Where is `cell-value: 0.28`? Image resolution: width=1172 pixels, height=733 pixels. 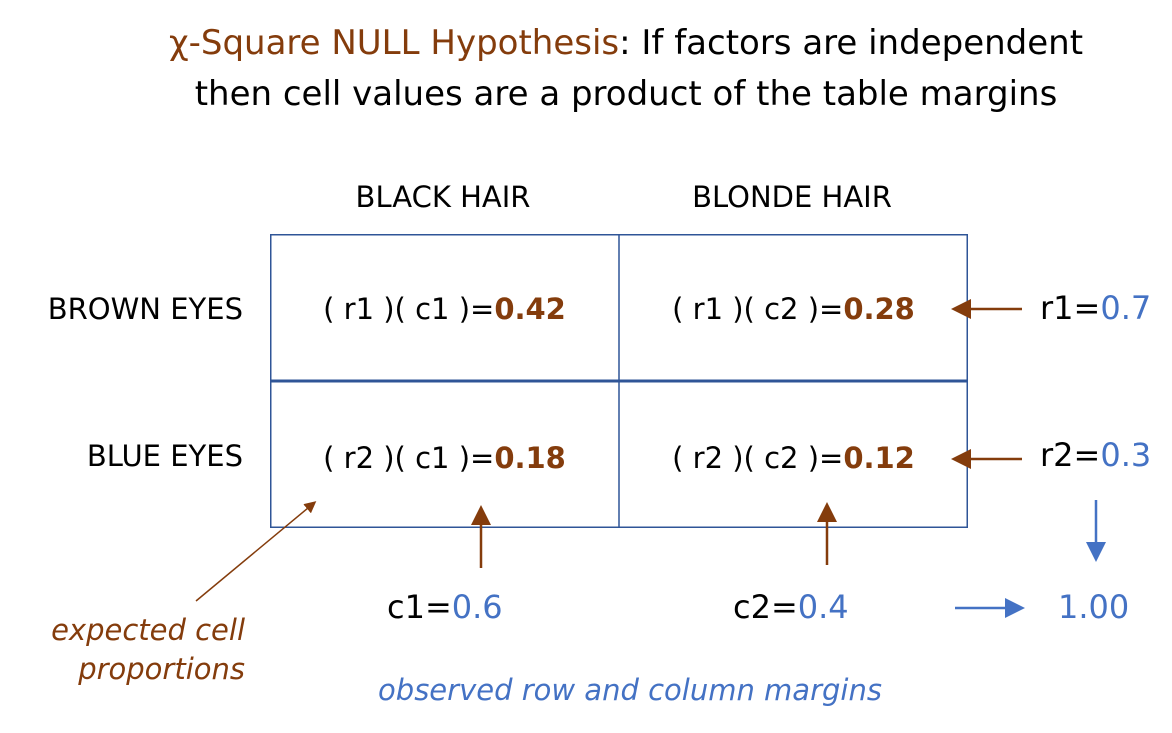
cell-value: 0.28 is located at coordinates (879, 309).